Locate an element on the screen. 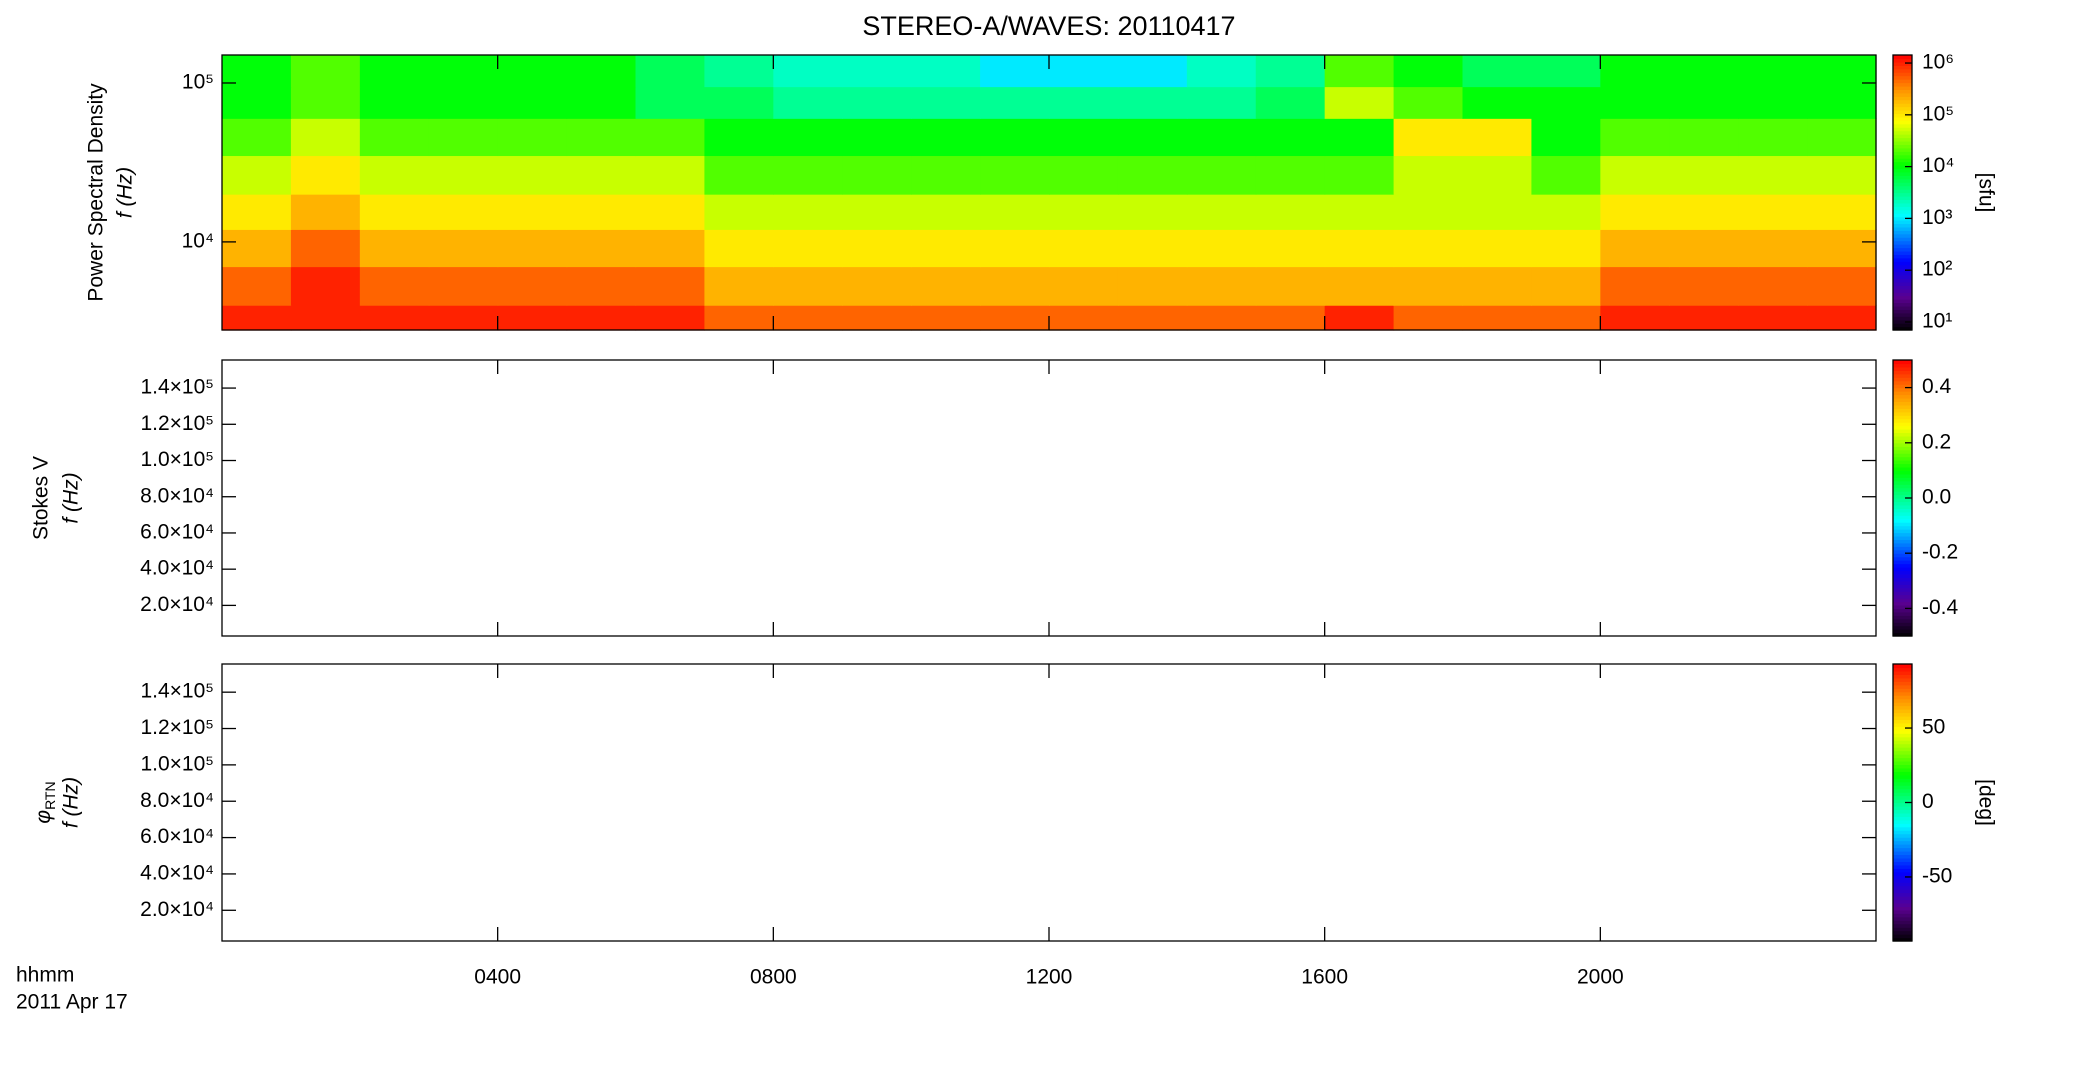 The width and height of the screenshot is (2096, 1080). y-axis-unit-label: f (Hz) is located at coordinates (71, 497).